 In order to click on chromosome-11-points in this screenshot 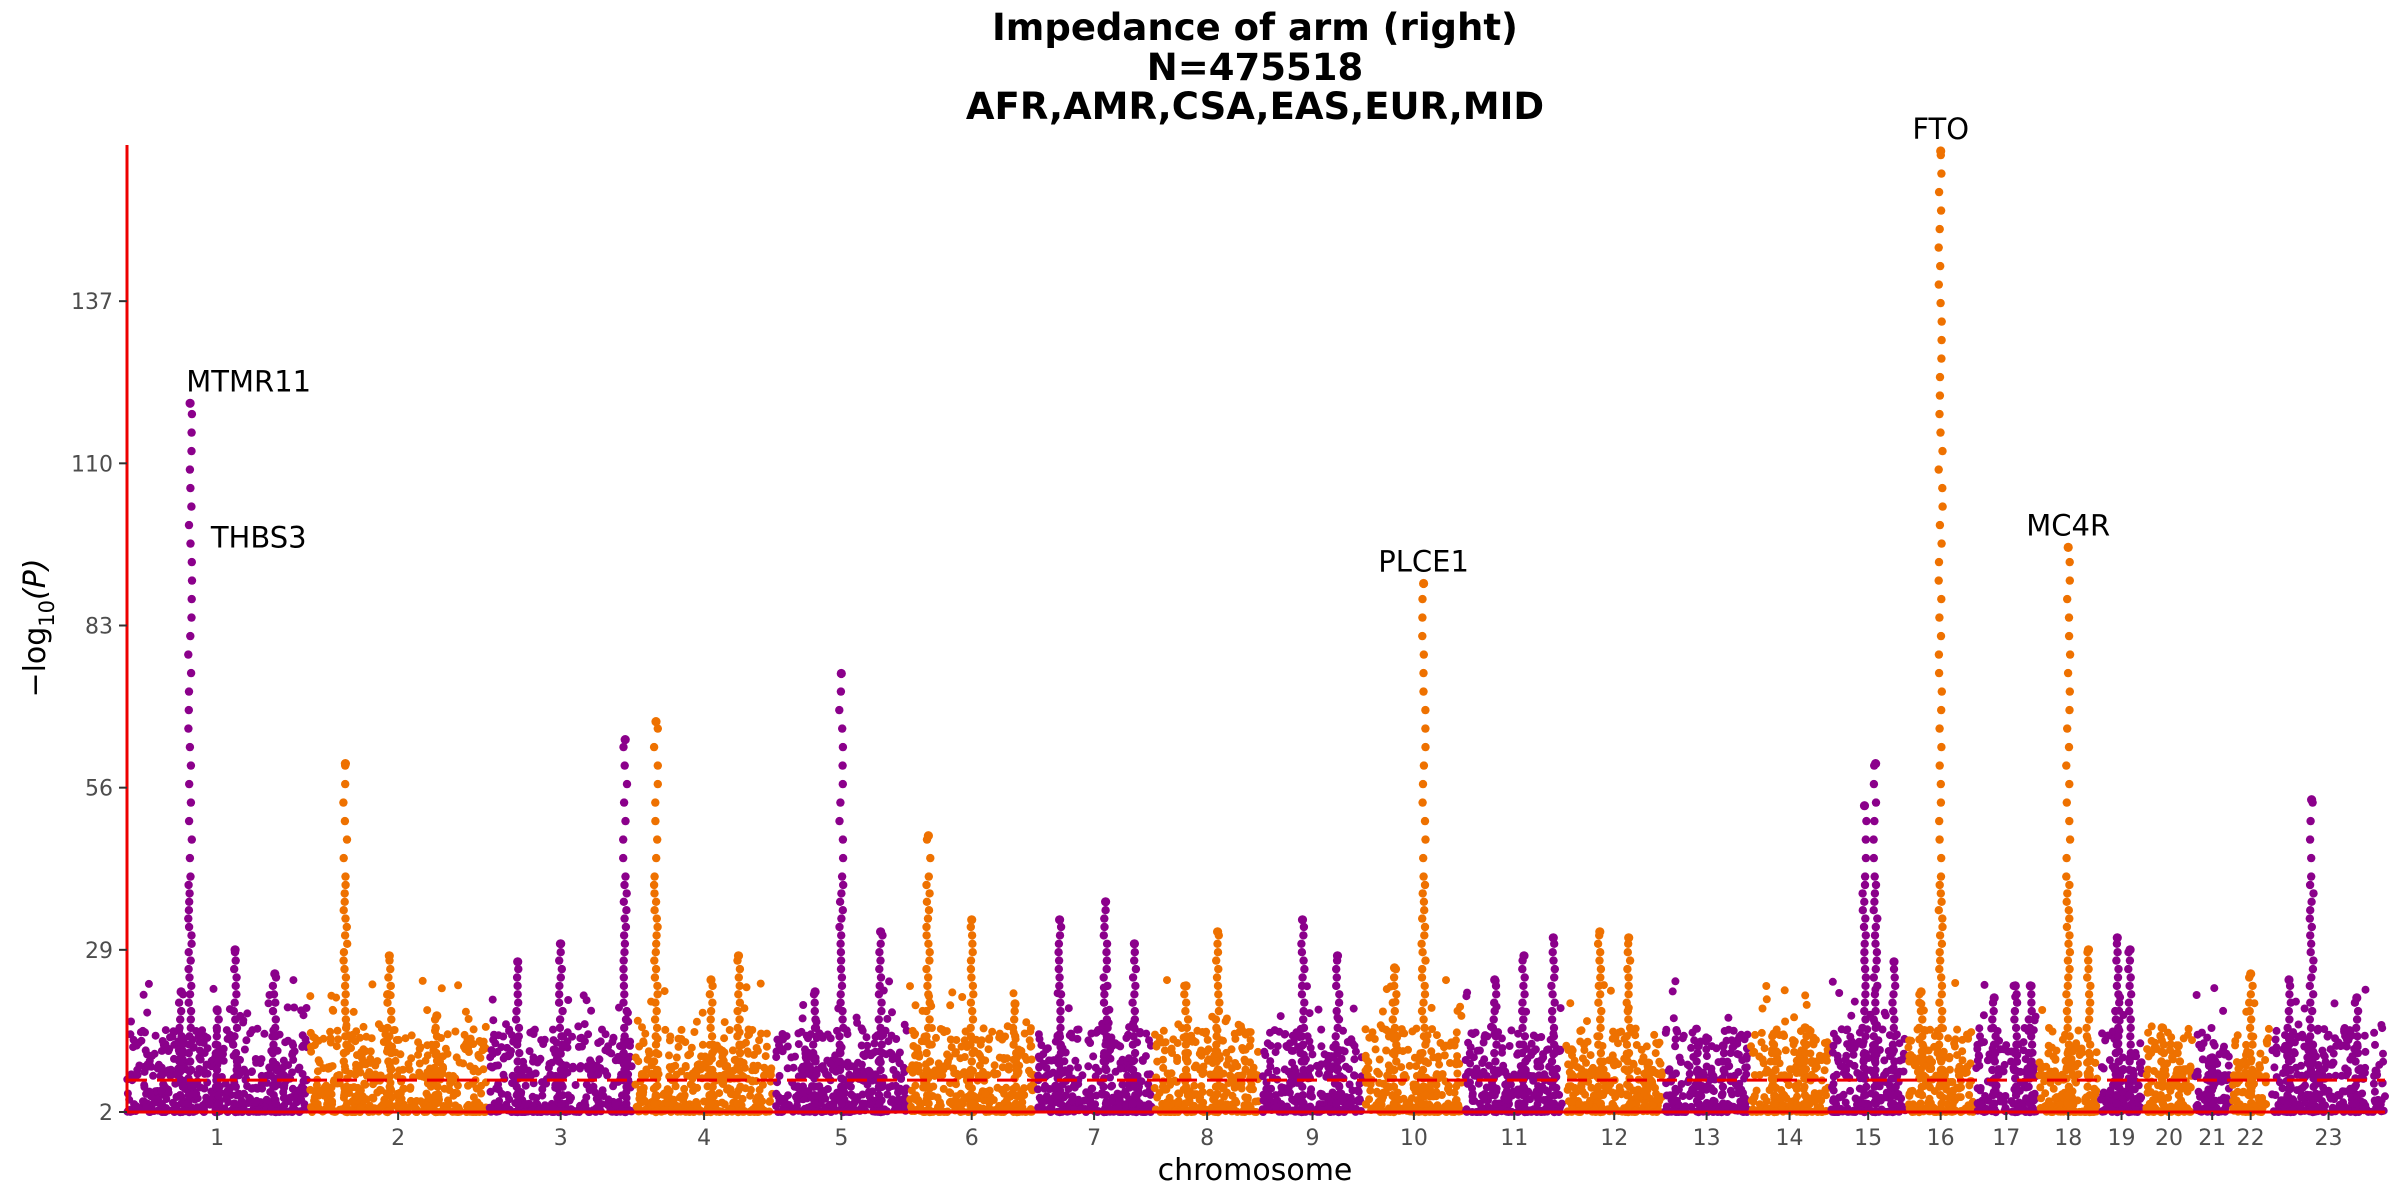, I will do `click(1513, 1025)`.